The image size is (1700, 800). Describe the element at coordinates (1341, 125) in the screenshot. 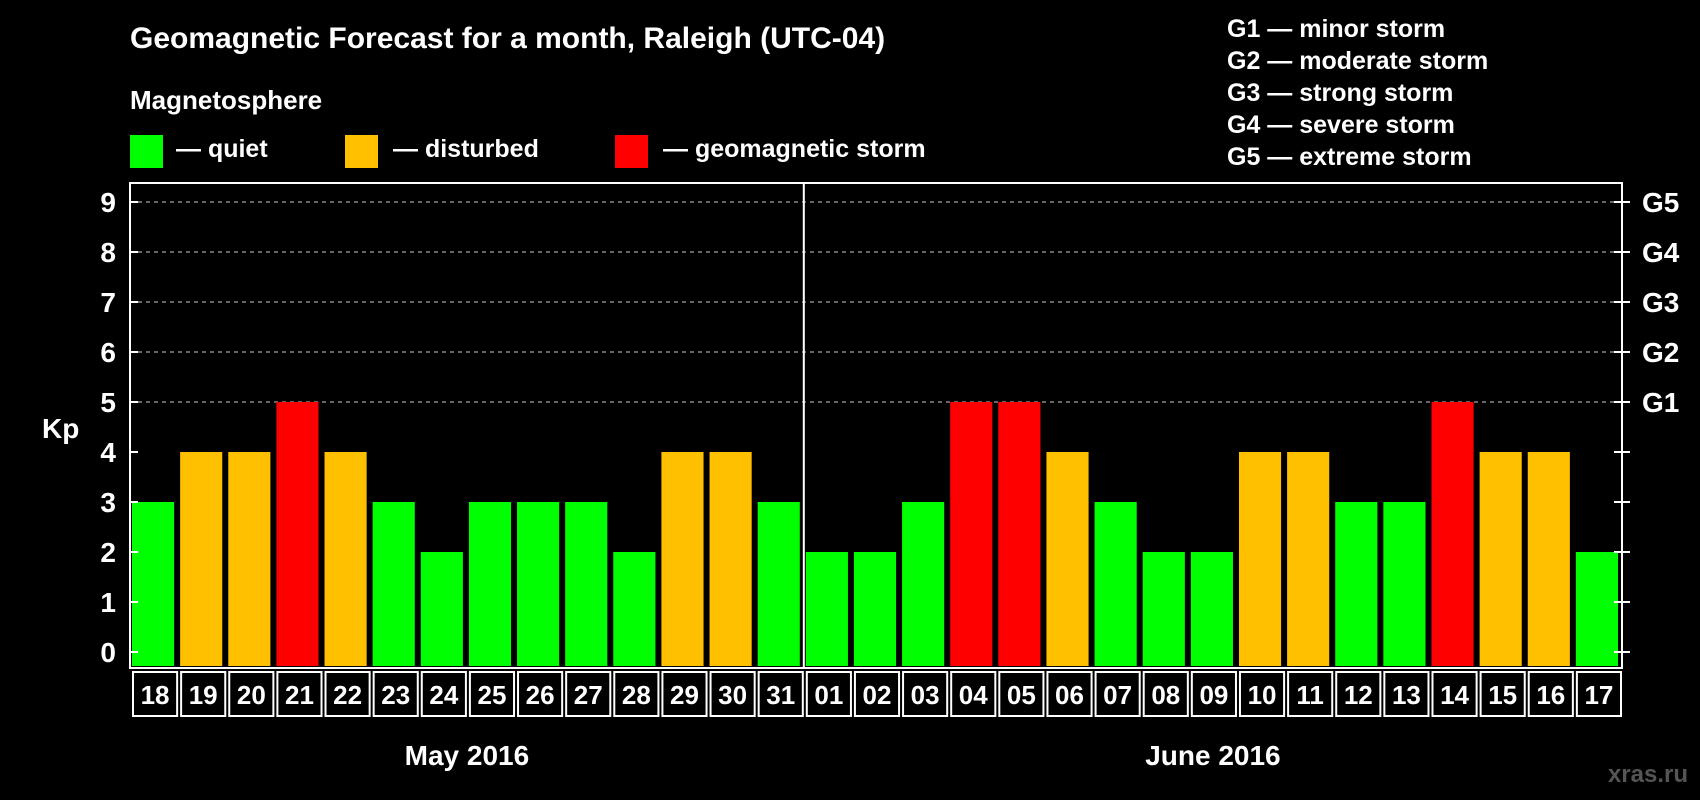

I see `g-legend-g4: G4 — severe storm` at that location.